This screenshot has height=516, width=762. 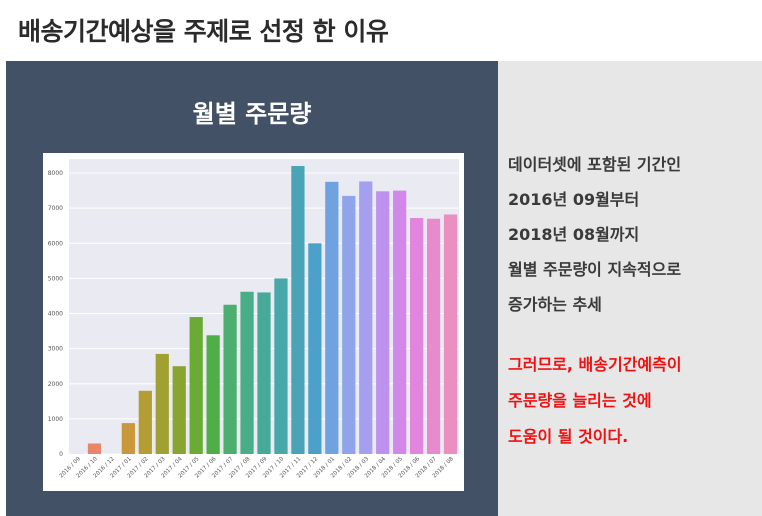 What do you see at coordinates (55, 243) in the screenshot?
I see `y-tick-label: 6000` at bounding box center [55, 243].